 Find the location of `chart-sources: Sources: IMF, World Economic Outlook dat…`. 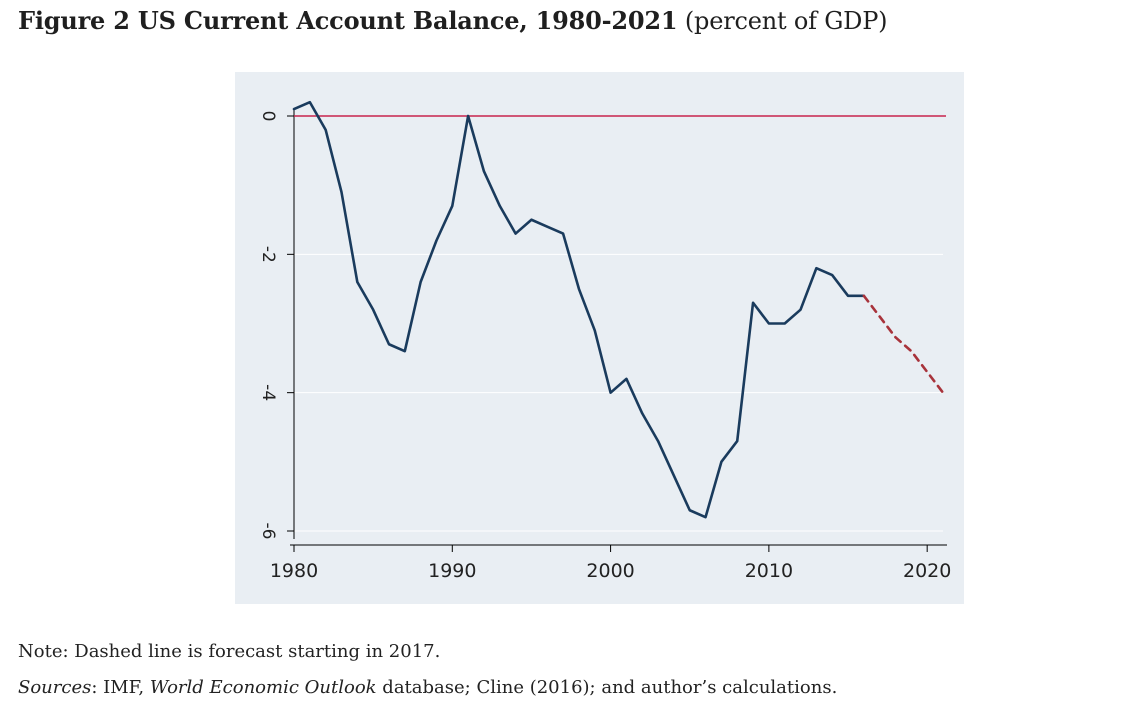

chart-sources: Sources: IMF, World Economic Outlook dat… is located at coordinates (427, 687).